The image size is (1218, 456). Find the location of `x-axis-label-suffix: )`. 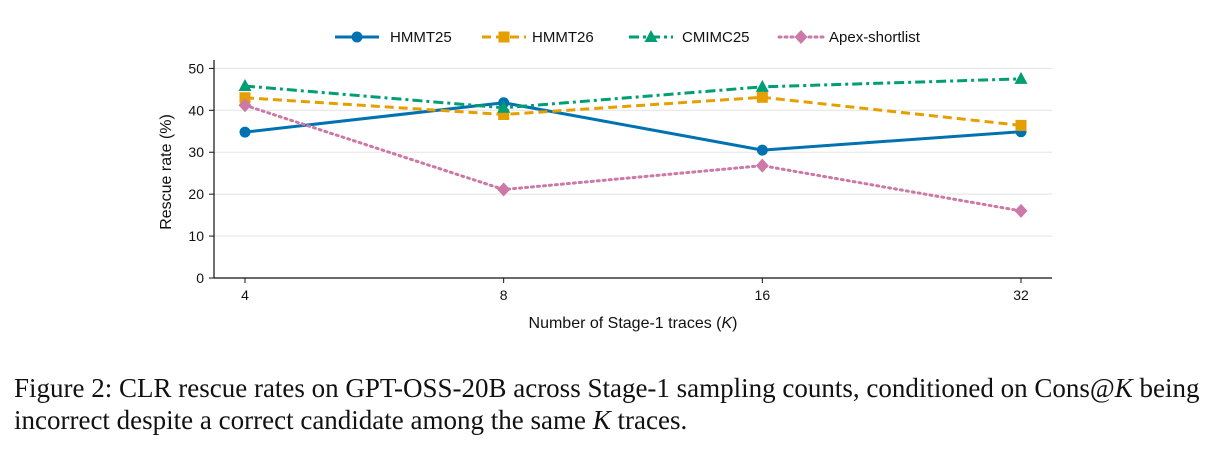

x-axis-label-suffix: ) is located at coordinates (734, 323).